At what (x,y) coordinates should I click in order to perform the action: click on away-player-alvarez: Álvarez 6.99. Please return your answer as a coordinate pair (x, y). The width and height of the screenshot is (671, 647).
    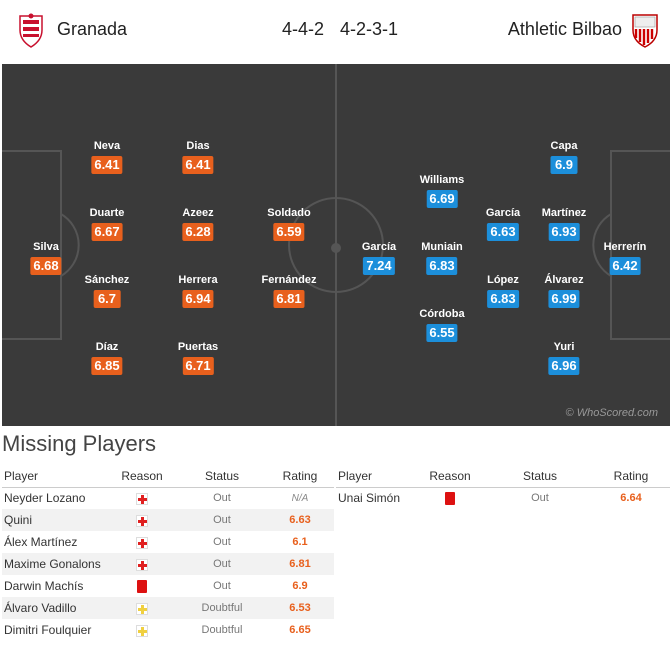
    Looking at the image, I should click on (564, 291).